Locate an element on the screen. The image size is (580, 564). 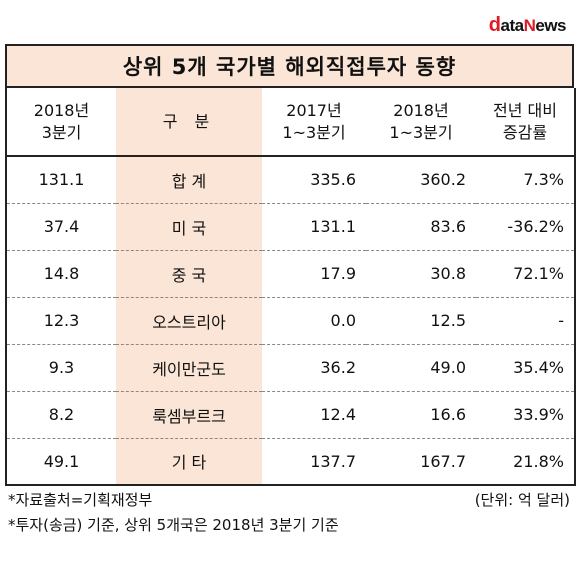
cell-q3-2018: 49.1 is located at coordinates (61, 462).